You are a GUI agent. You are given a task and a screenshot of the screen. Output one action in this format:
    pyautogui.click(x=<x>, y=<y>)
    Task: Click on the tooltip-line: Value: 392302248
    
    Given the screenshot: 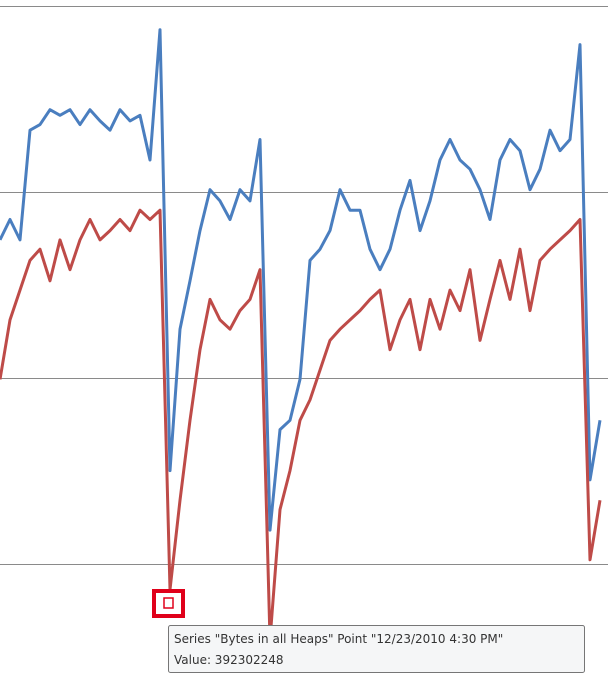 What is the action you would take?
    pyautogui.click(x=229, y=660)
    